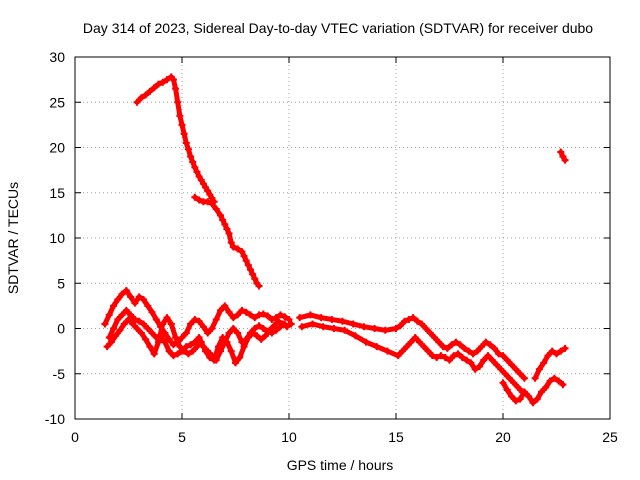 The height and width of the screenshot is (480, 640). What do you see at coordinates (57, 193) in the screenshot?
I see `y-tick-label: 15` at bounding box center [57, 193].